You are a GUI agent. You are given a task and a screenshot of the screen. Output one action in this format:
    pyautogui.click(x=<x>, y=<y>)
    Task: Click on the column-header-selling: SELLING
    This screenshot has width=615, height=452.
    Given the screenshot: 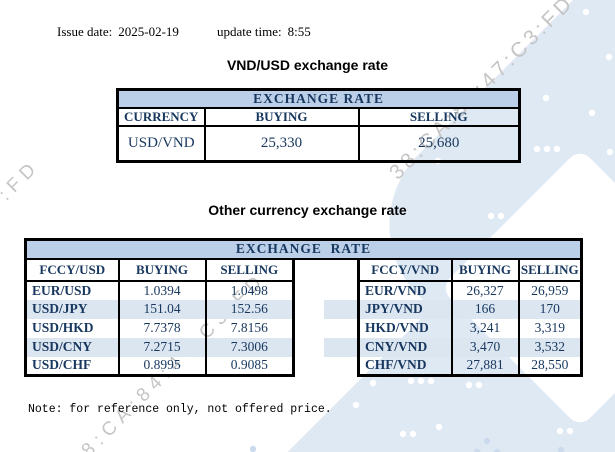 What is the action you would take?
    pyautogui.click(x=439, y=117)
    